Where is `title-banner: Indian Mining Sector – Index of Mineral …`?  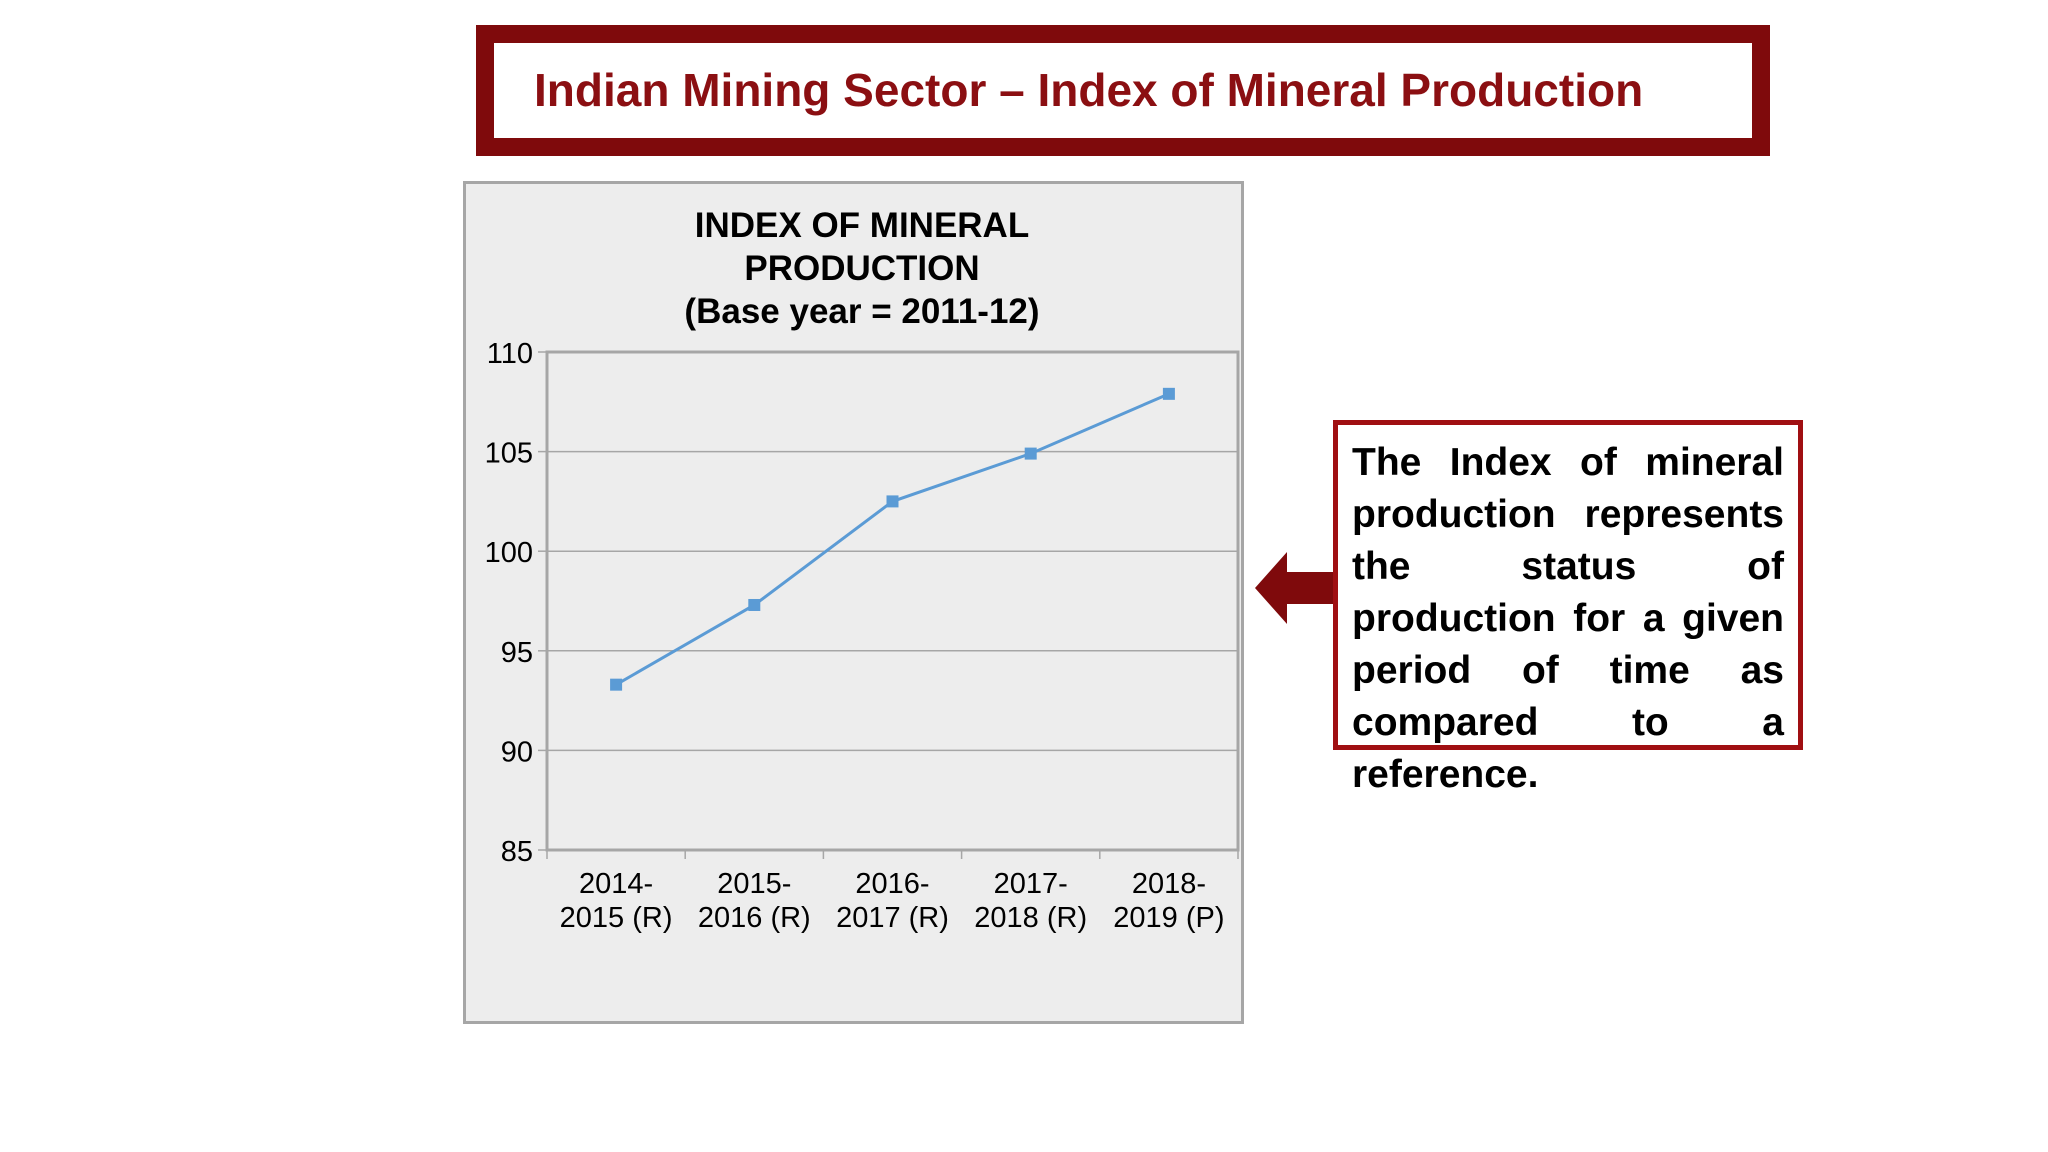 title-banner: Indian Mining Sector – Index of Mineral … is located at coordinates (1123, 90).